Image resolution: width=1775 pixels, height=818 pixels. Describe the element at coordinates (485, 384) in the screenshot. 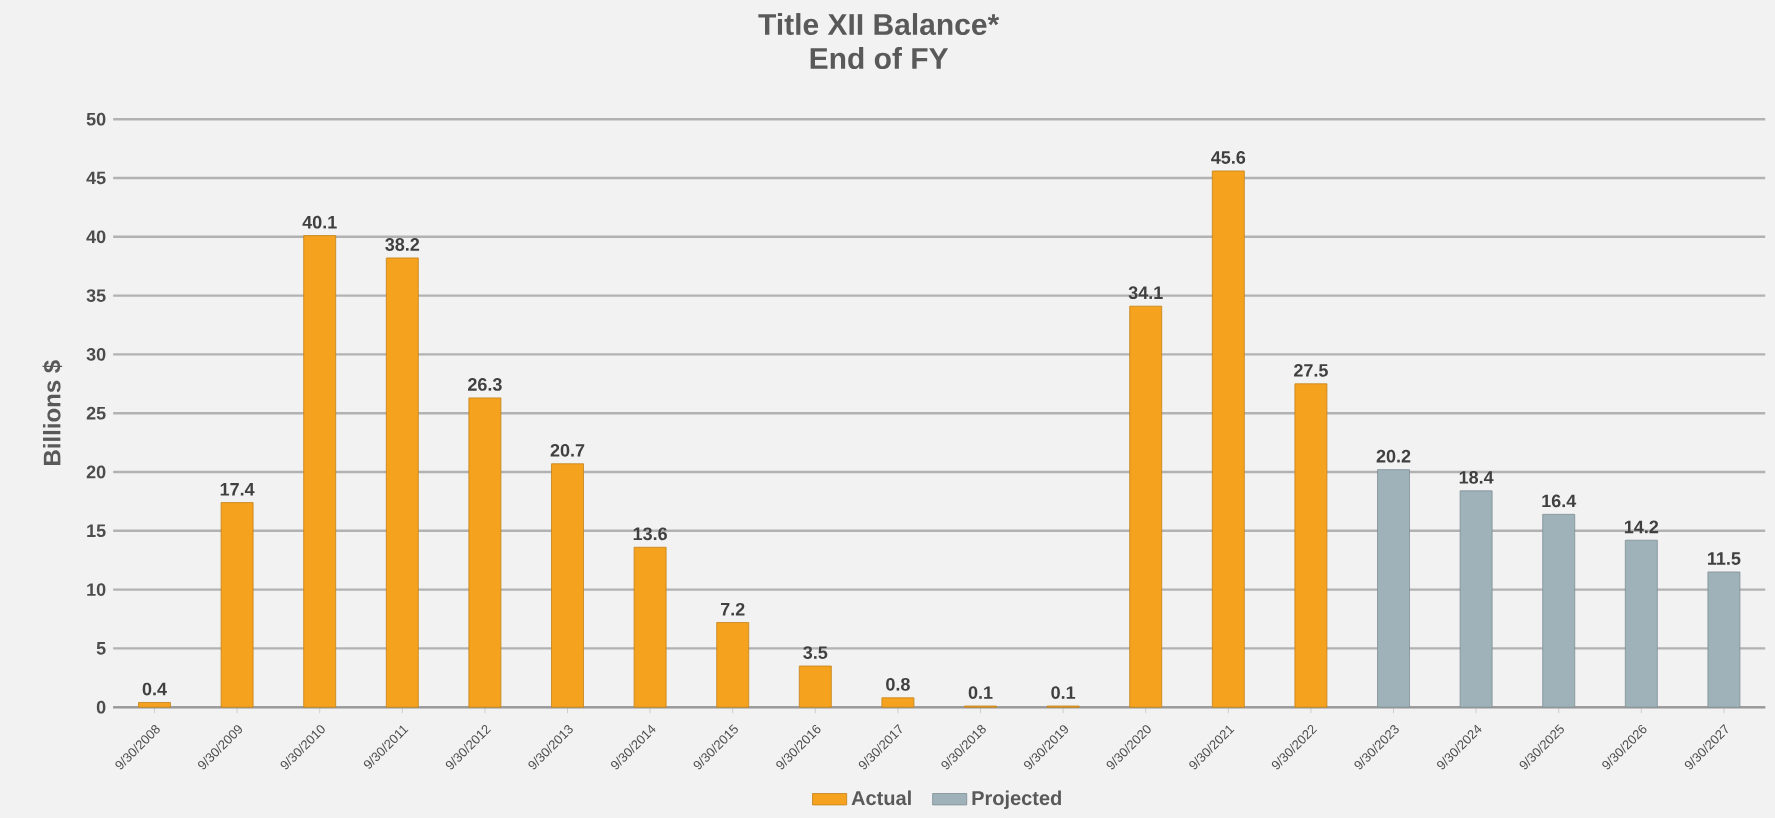

I see `data-label: 26.3` at that location.